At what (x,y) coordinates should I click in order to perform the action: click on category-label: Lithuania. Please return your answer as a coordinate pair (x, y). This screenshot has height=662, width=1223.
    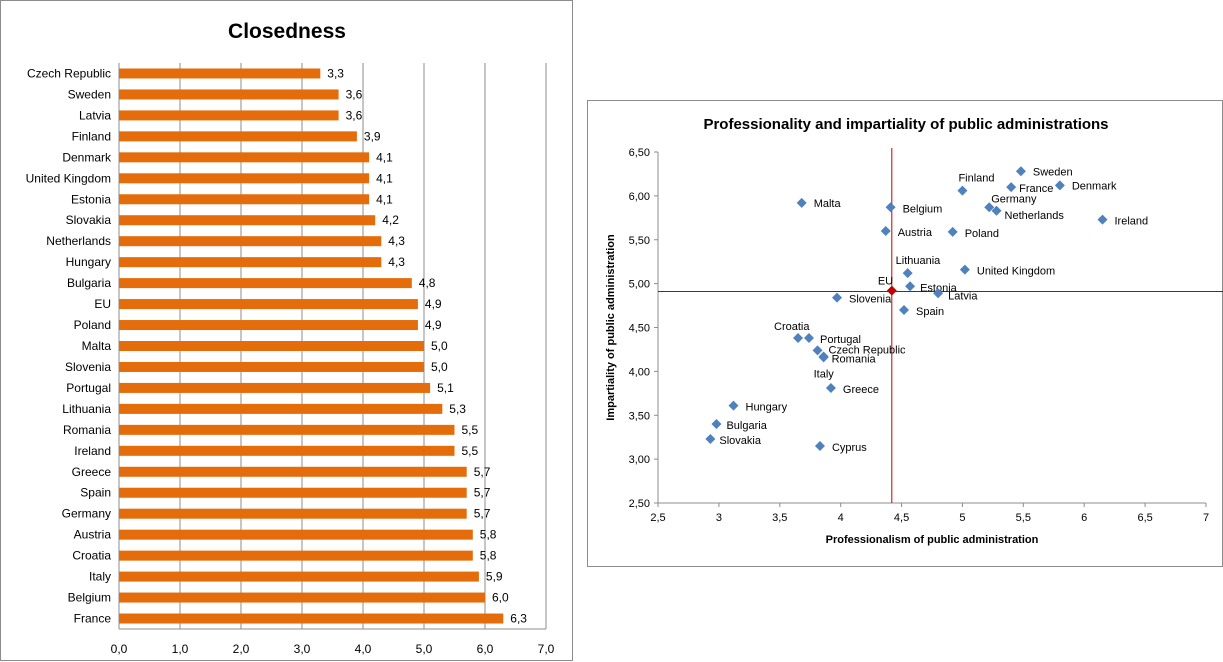
    Looking at the image, I should click on (86, 409).